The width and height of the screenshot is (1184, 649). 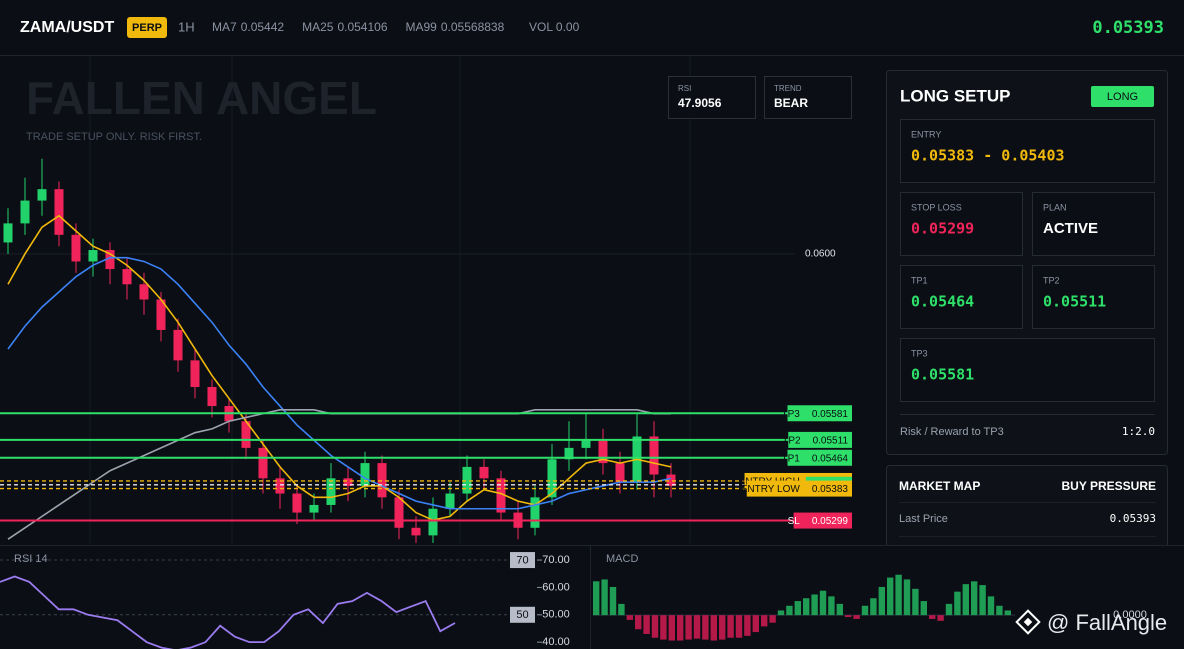 I want to click on stop-label: STOP LOSS, so click(x=936, y=207).